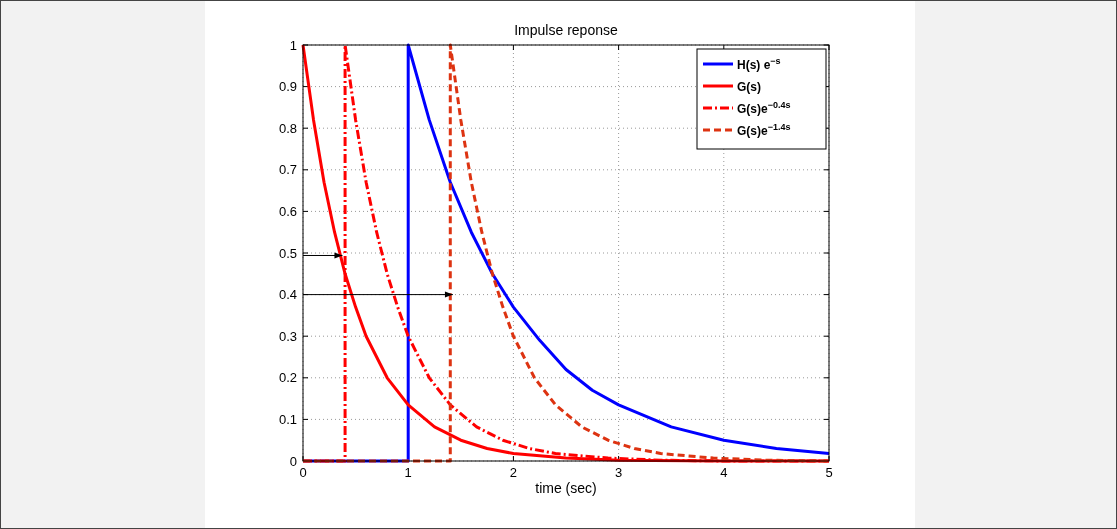  Describe the element at coordinates (287, 378) in the screenshot. I see `y-tick-label: 0.2` at that location.